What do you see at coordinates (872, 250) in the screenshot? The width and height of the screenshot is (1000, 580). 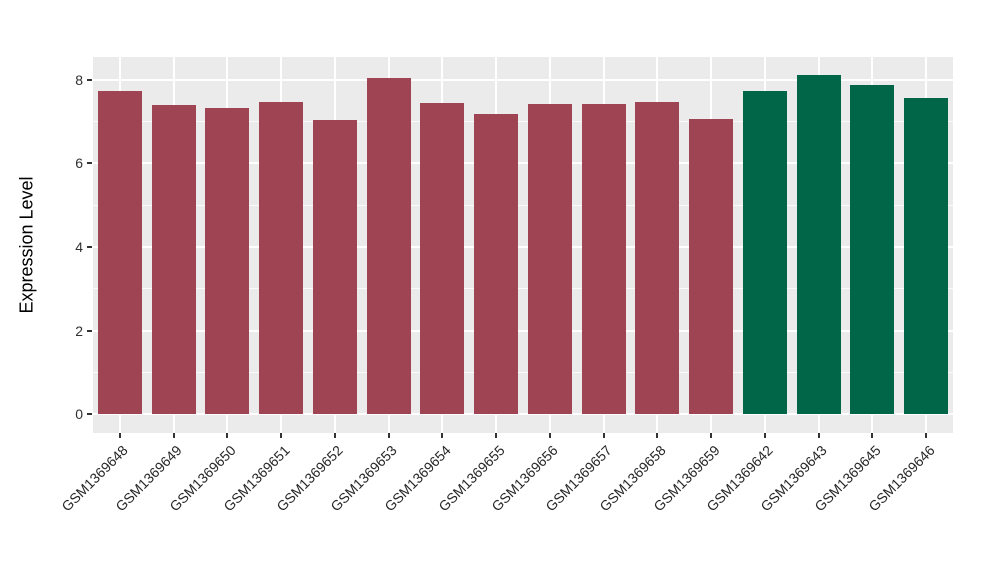 I see `bar-GSM1369645` at bounding box center [872, 250].